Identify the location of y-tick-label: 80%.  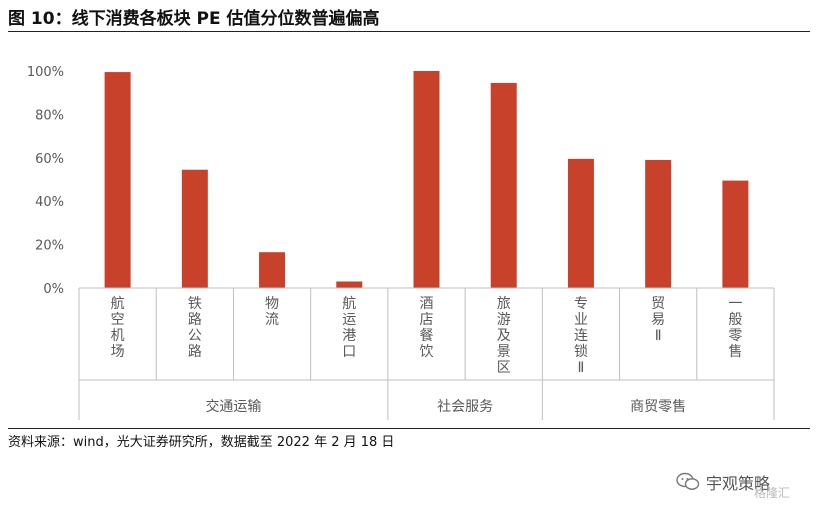
(49, 115).